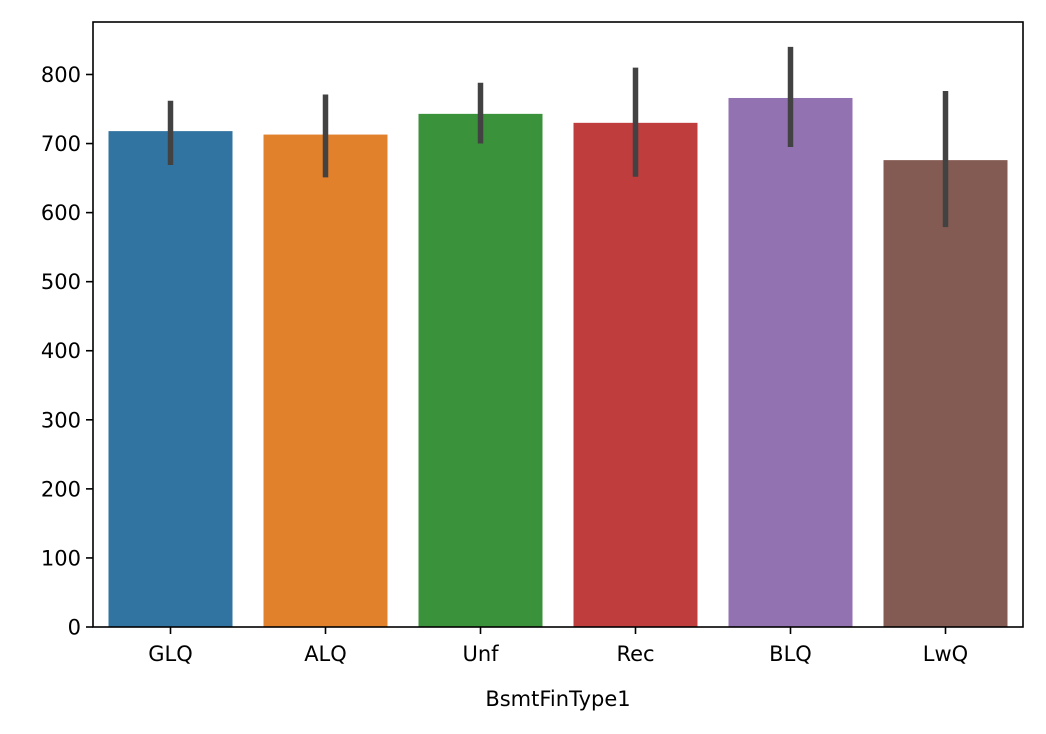  What do you see at coordinates (480, 654) in the screenshot?
I see `x-tick-label: Unf` at bounding box center [480, 654].